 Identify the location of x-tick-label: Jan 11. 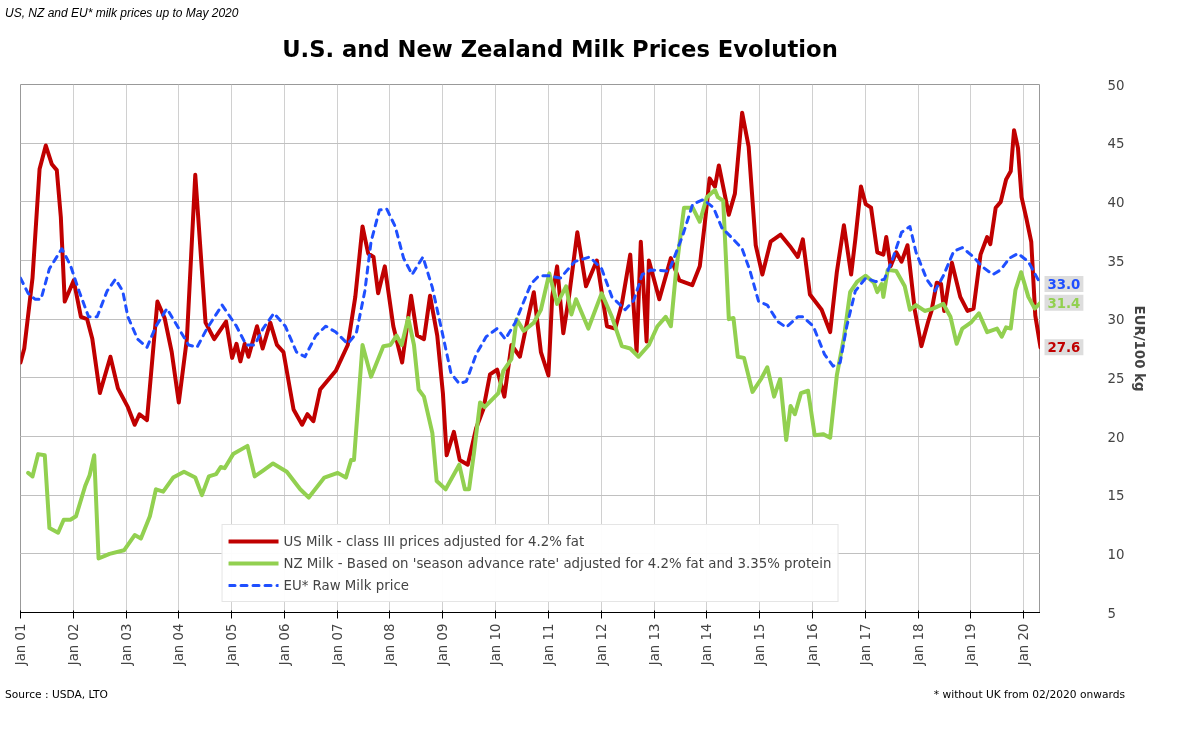
(548, 645).